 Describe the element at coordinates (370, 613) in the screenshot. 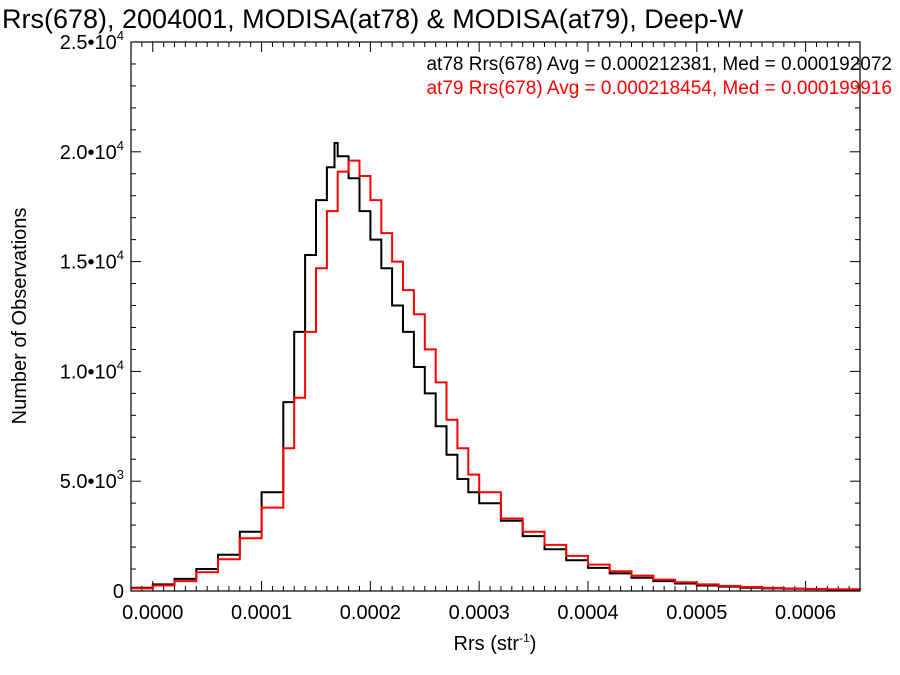

I see `x-tick-label: 0.0002` at that location.